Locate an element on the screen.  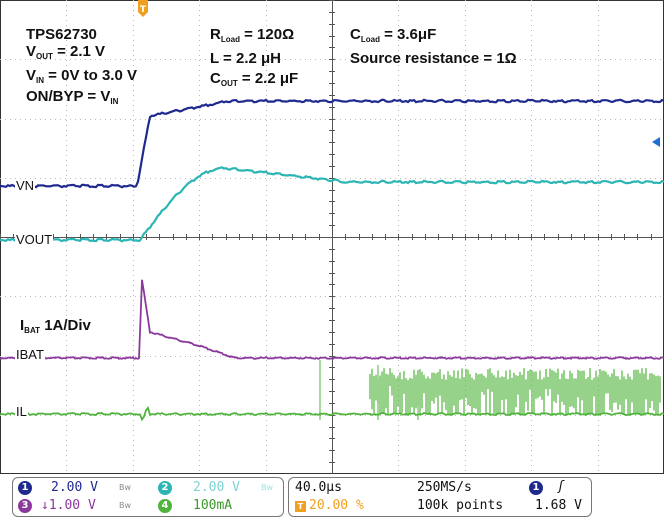
ch3-badge: 3 is located at coordinates (25, 506).